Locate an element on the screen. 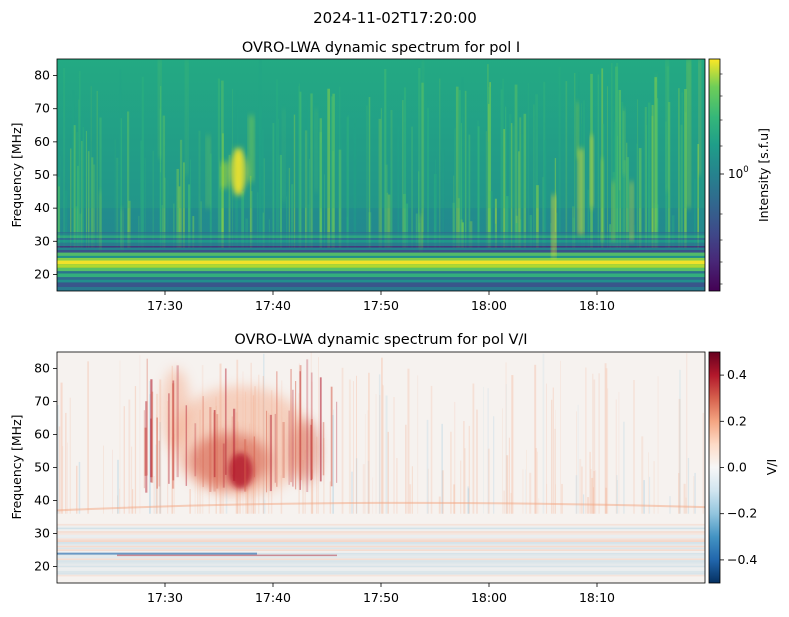 The width and height of the screenshot is (789, 617). colorbar-tick-label: 0.0 is located at coordinates (737, 467).